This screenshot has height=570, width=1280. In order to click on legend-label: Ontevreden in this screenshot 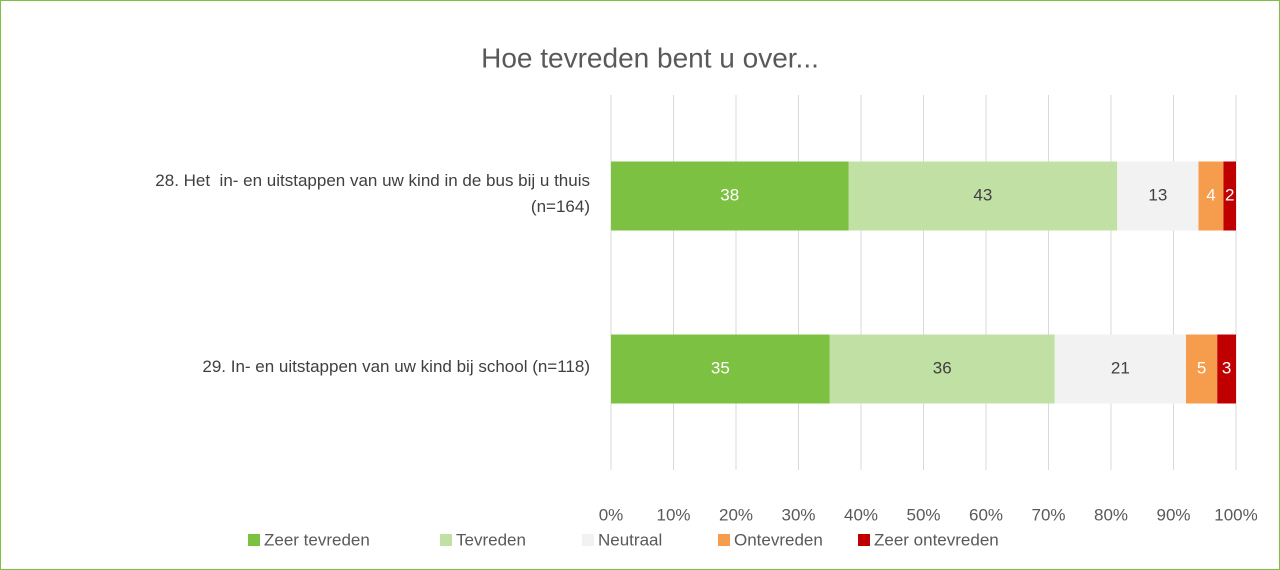, I will do `click(778, 539)`.